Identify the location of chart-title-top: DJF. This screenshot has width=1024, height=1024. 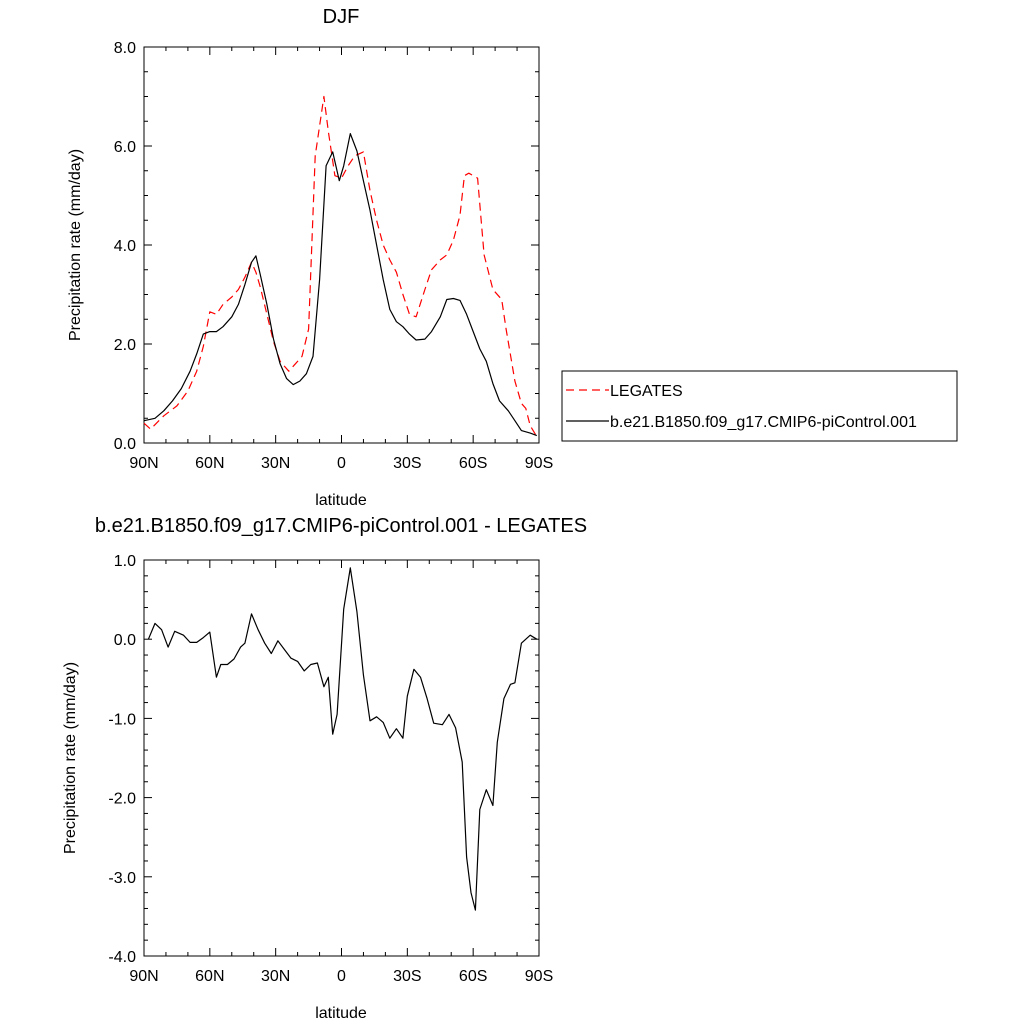
(341, 17).